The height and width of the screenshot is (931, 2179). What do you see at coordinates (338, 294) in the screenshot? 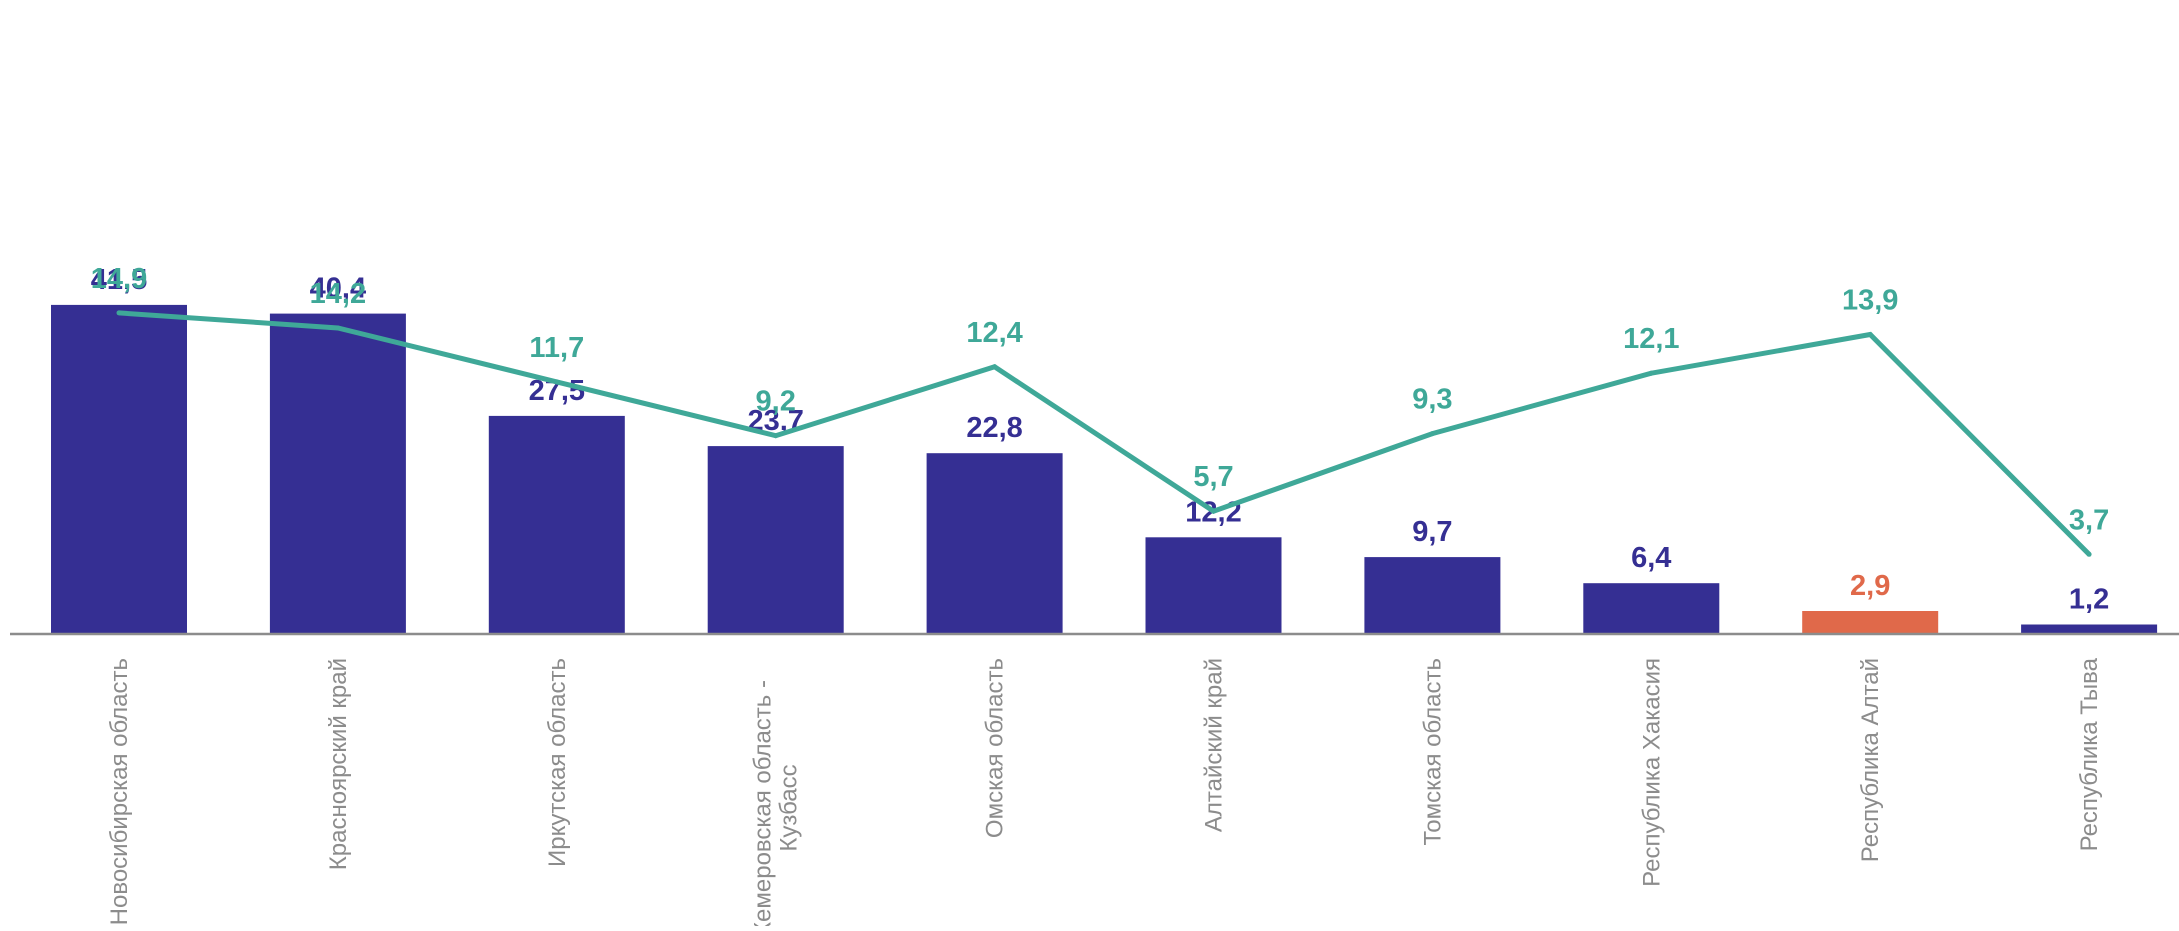
I see `line-value-label: 14,2` at bounding box center [338, 294].